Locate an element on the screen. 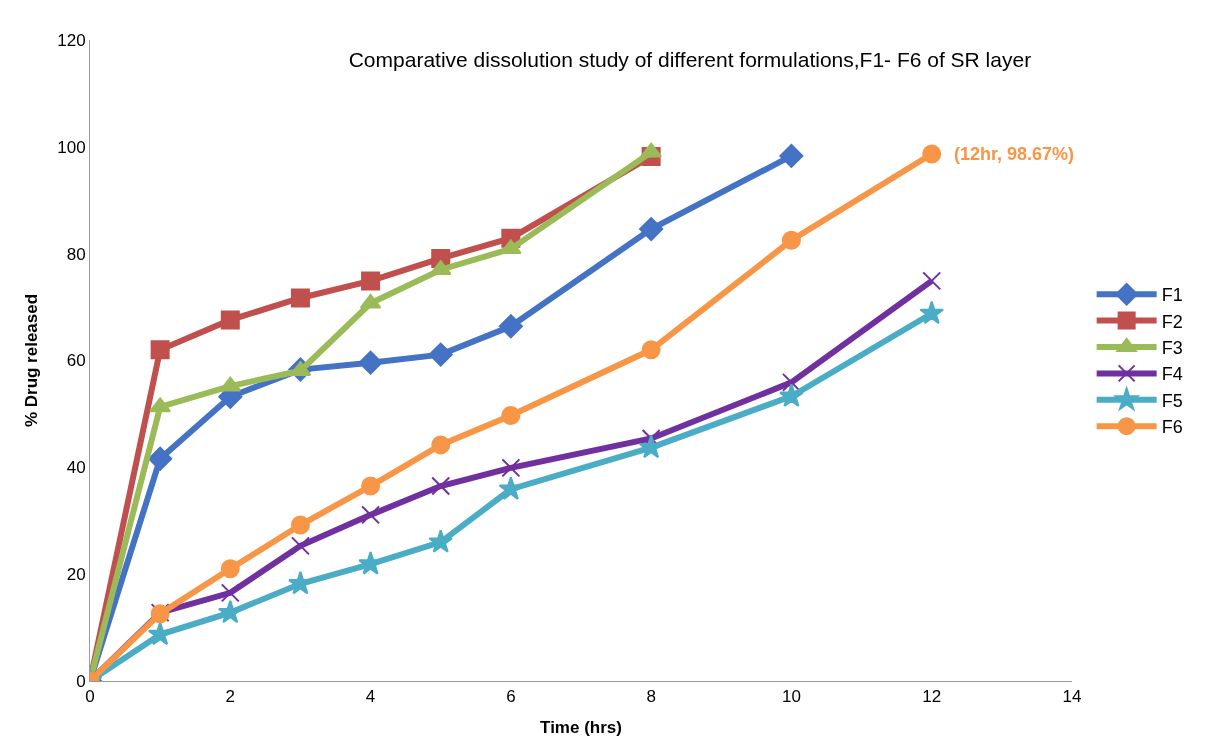 The width and height of the screenshot is (1232, 751). legend-label: F2 is located at coordinates (1172, 321).